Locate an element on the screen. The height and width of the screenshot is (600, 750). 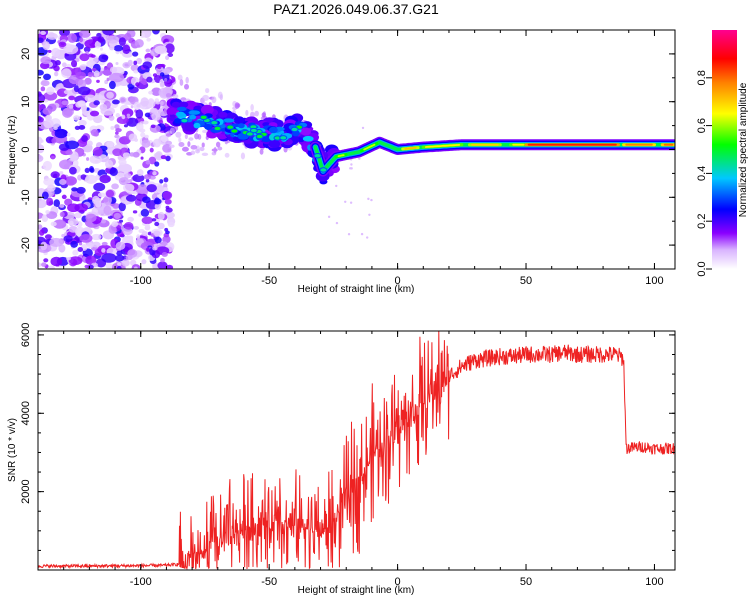
spectrogram-xtick-label: -100 is located at coordinates (141, 281).